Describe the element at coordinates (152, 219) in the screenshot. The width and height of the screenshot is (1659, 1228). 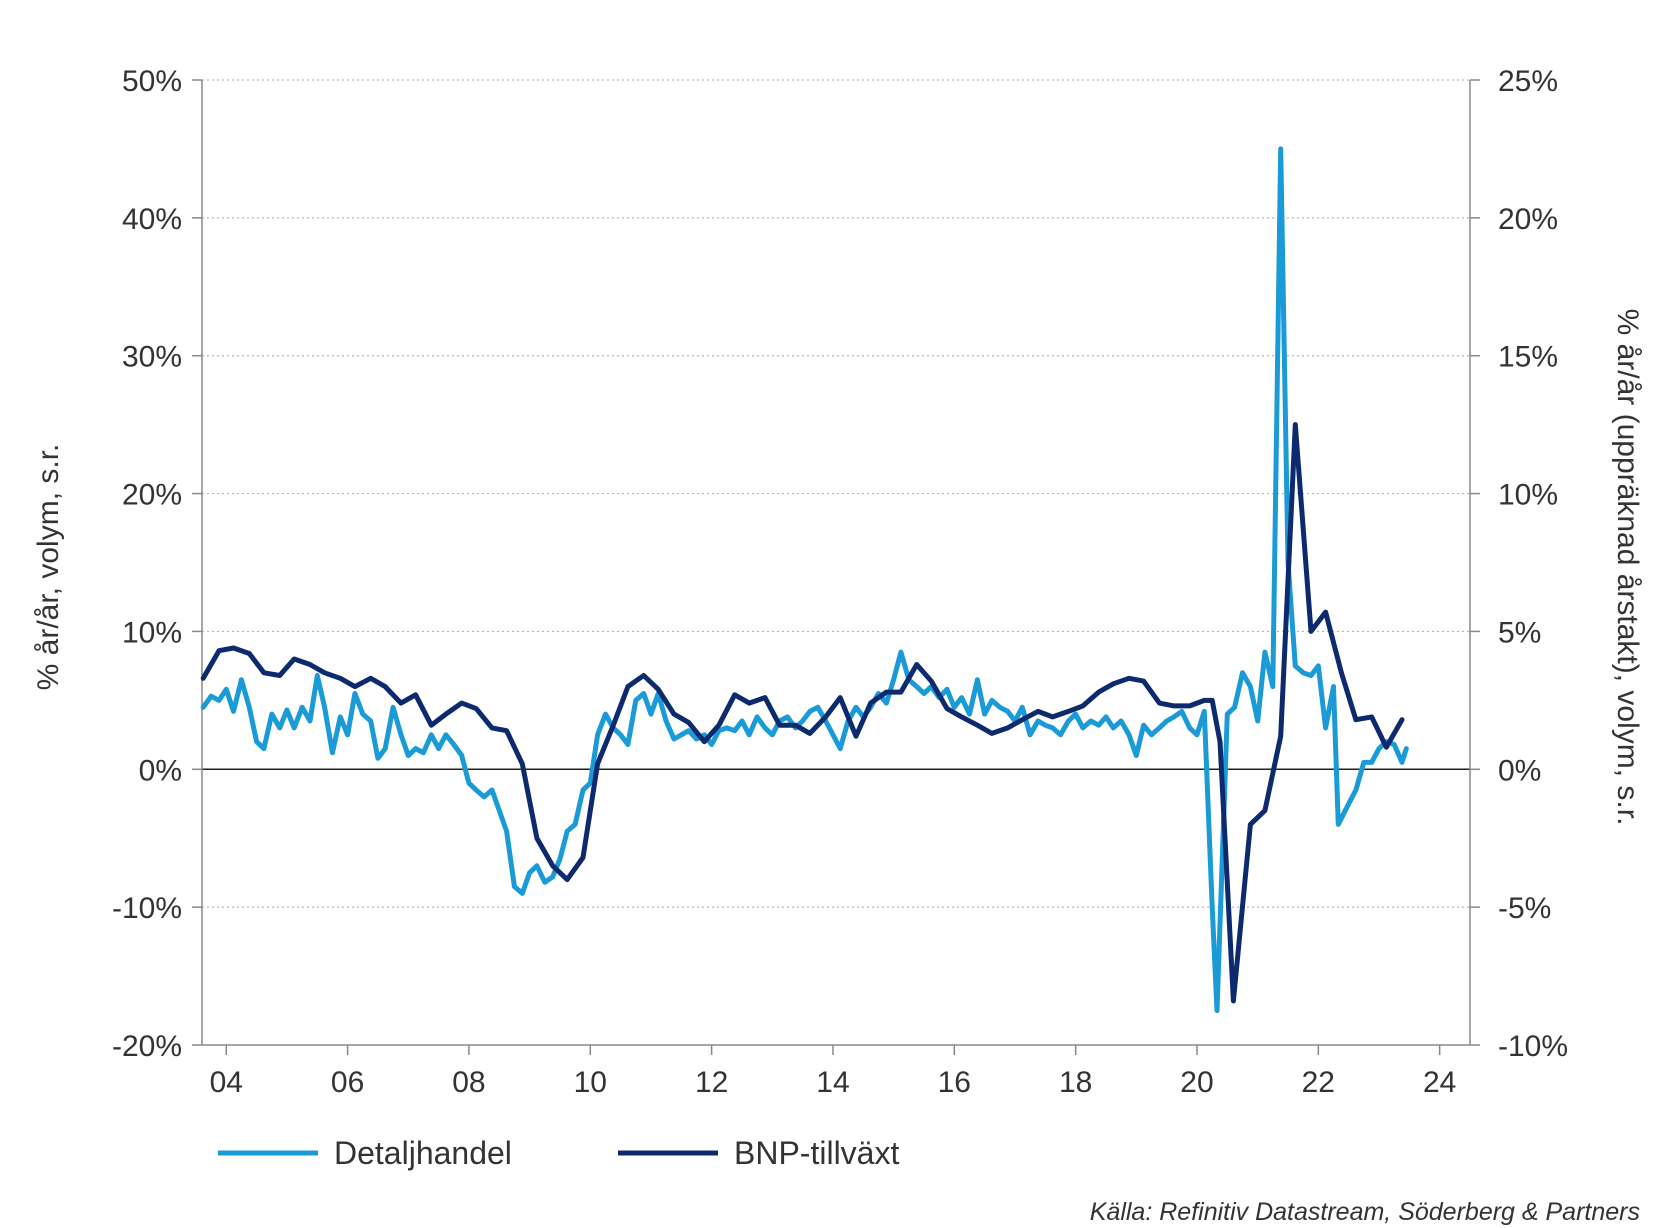
I see `y-left-tick-label: 40%` at that location.